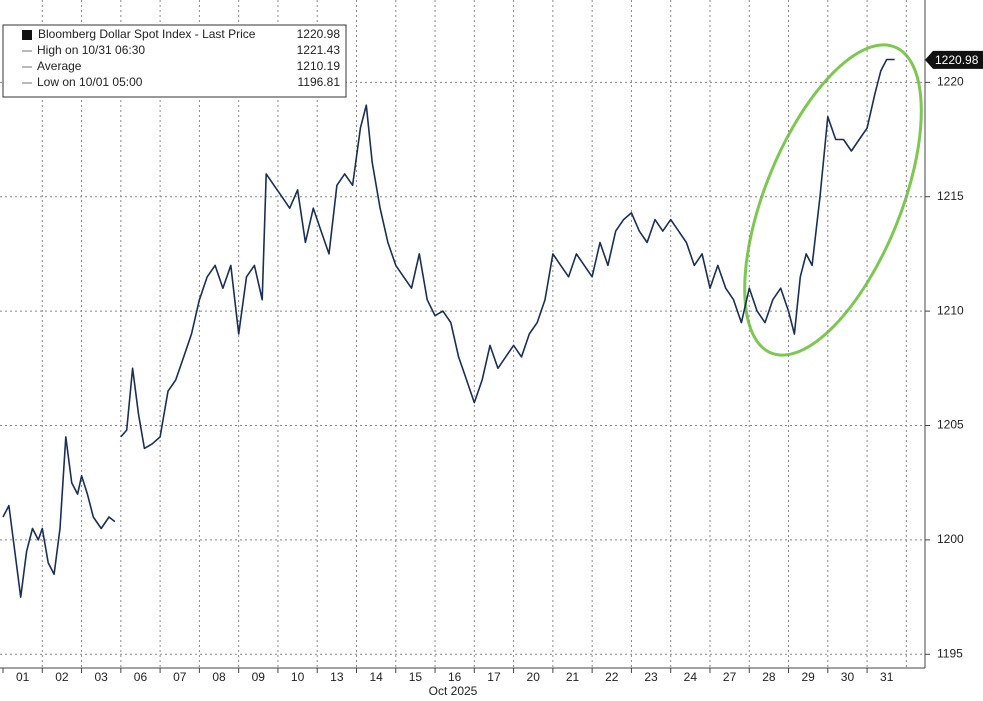 This screenshot has width=983, height=701. What do you see at coordinates (174, 61) in the screenshot?
I see `legend-box` at bounding box center [174, 61].